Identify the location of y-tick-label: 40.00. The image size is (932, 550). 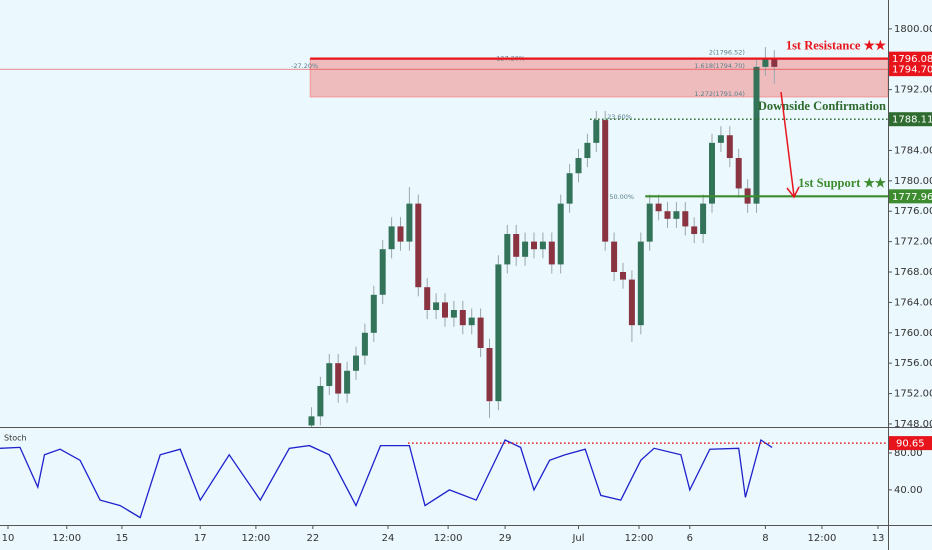
(908, 490).